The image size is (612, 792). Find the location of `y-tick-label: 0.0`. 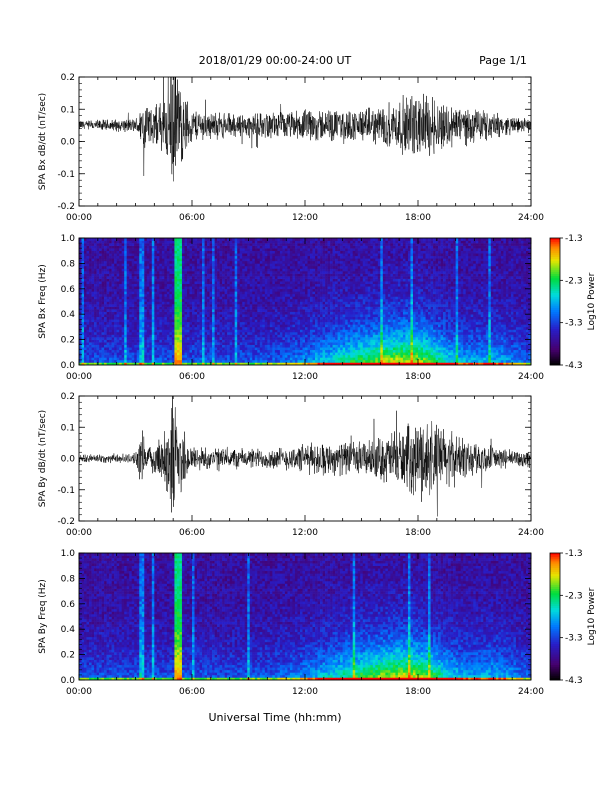

y-tick-label: 0.0 is located at coordinates (68, 143).